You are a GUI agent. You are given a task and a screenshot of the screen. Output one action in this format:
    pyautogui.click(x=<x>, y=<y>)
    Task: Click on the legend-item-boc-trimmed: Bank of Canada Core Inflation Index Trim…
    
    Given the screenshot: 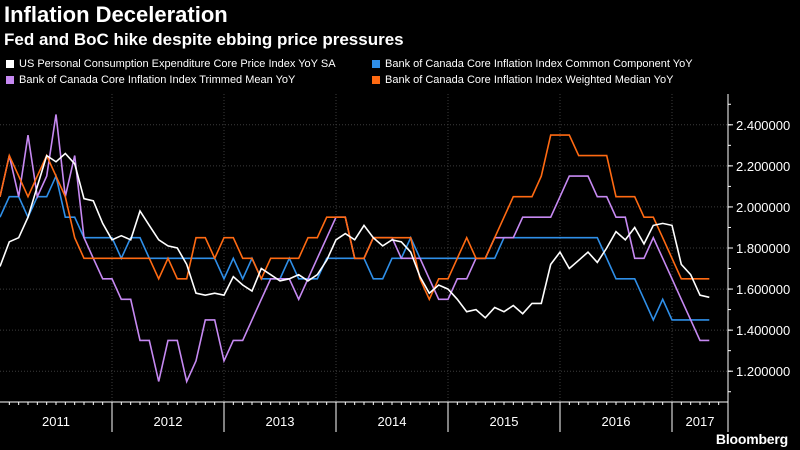 What is the action you would take?
    pyautogui.click(x=150, y=80)
    